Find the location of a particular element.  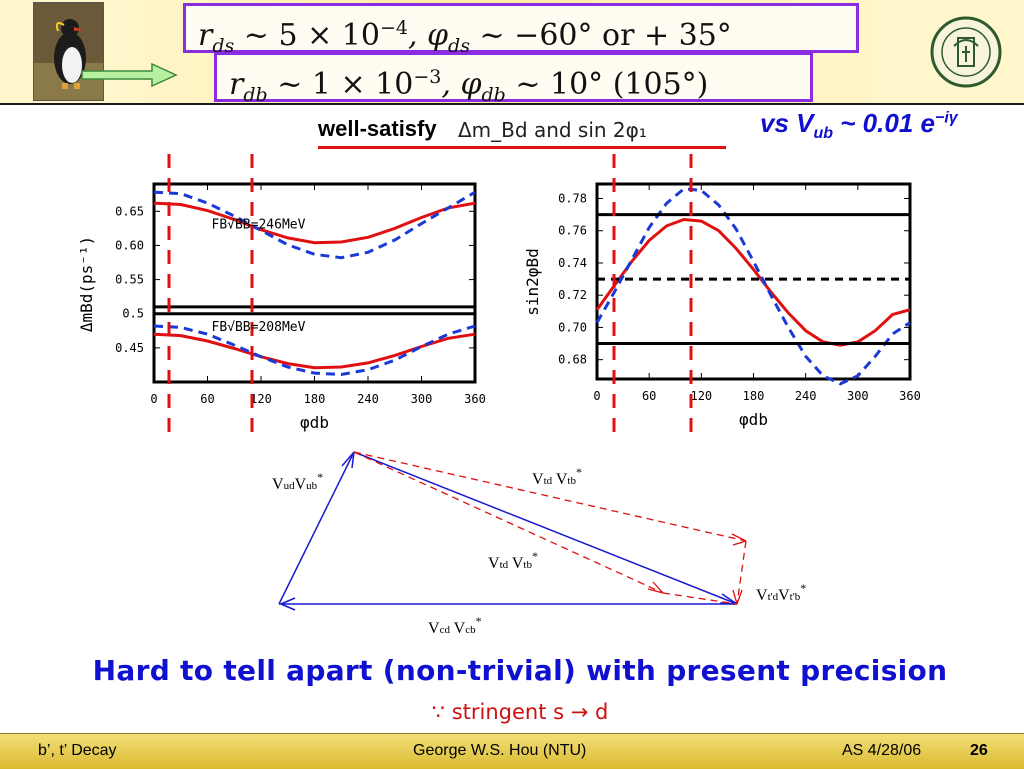

dashed-vtd-vtb-top is located at coordinates (550, 496).